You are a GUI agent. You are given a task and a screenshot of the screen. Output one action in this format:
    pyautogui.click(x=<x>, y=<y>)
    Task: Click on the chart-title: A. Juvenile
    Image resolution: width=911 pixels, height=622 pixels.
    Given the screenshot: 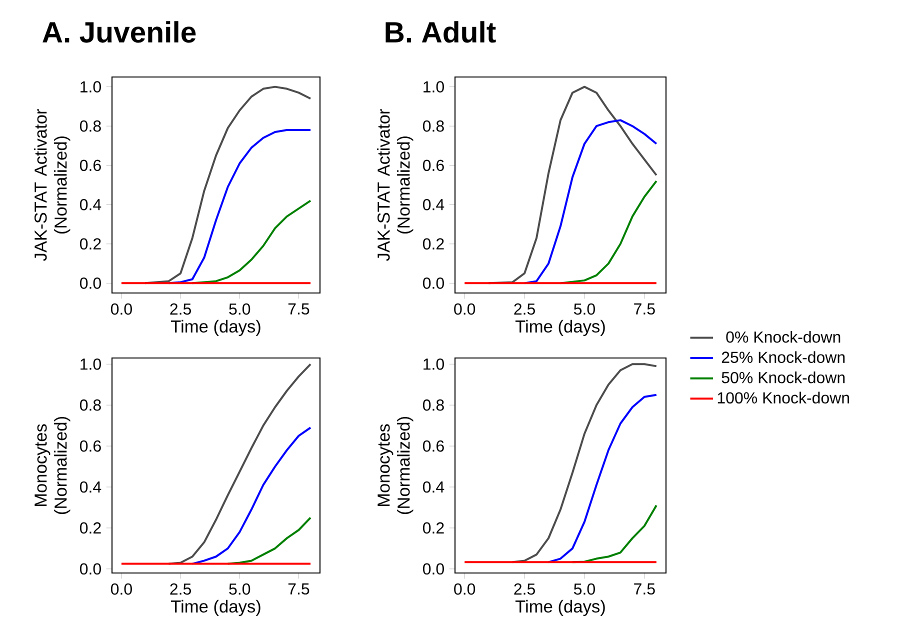 What is the action you would take?
    pyautogui.click(x=119, y=32)
    